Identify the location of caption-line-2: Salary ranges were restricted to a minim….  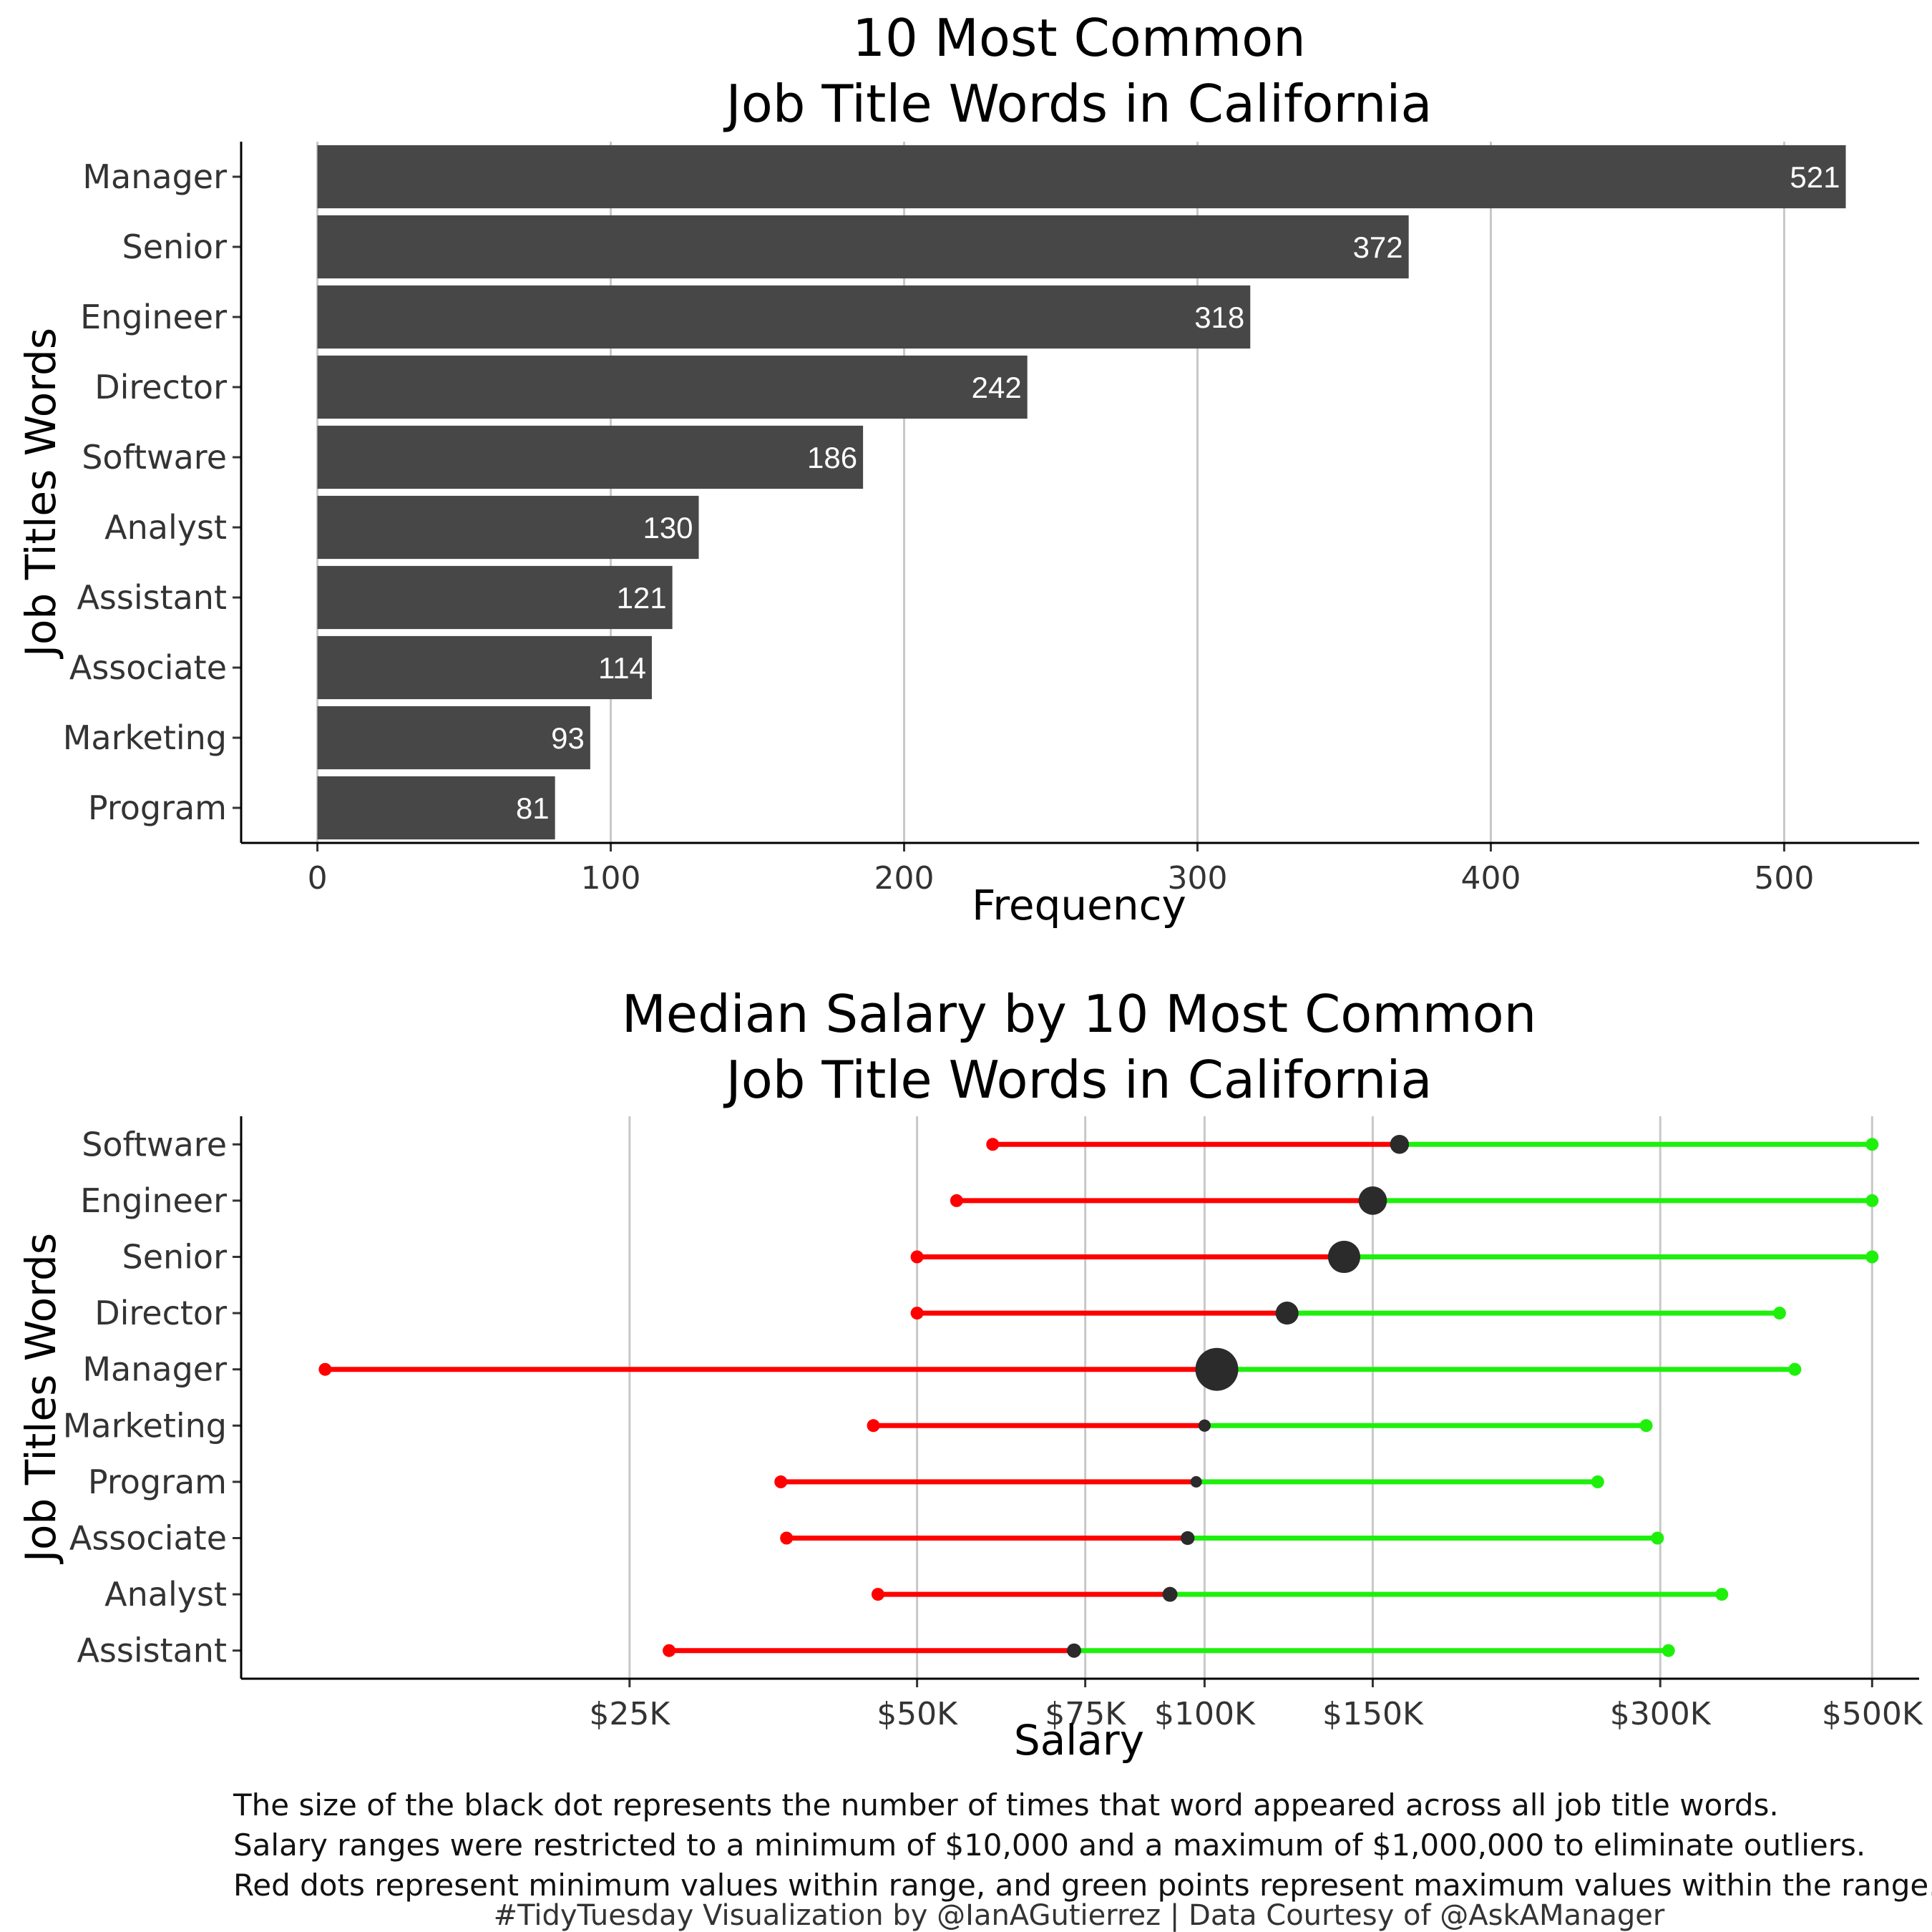
(1049, 1845).